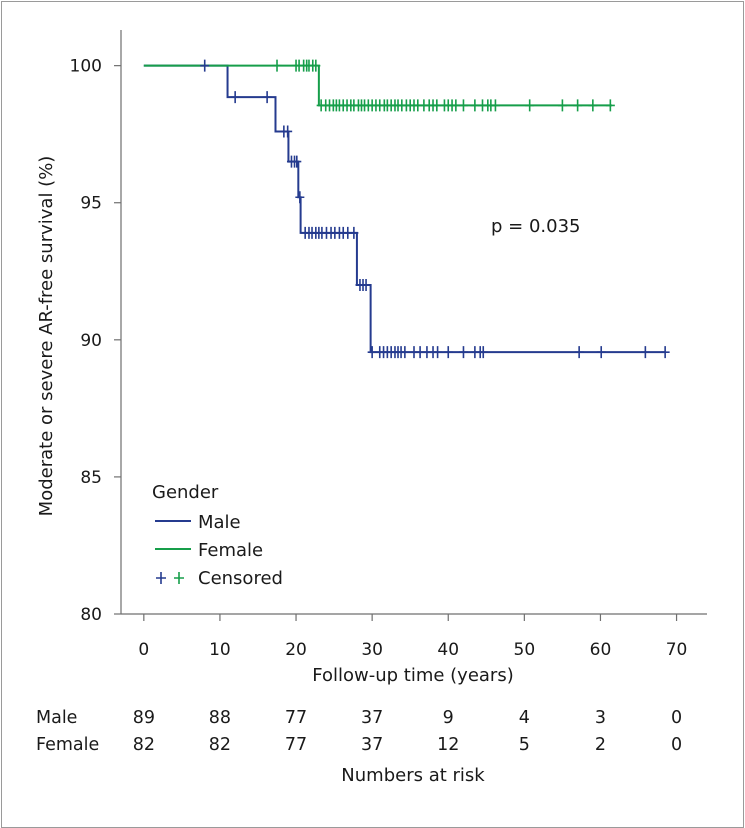  What do you see at coordinates (448, 745) in the screenshot?
I see `risk-value-female: 12` at bounding box center [448, 745].